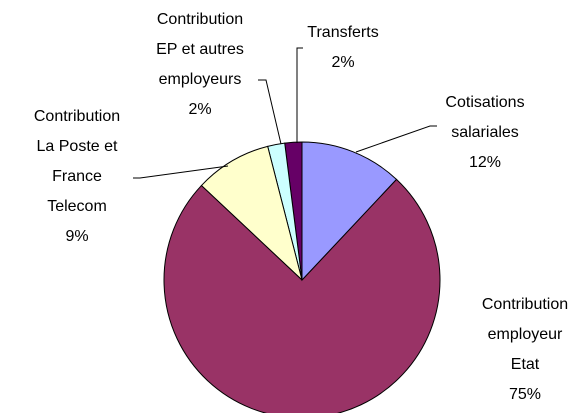 The width and height of the screenshot is (583, 413). Describe the element at coordinates (77, 236) in the screenshot. I see `slice-percent: 9%` at that location.